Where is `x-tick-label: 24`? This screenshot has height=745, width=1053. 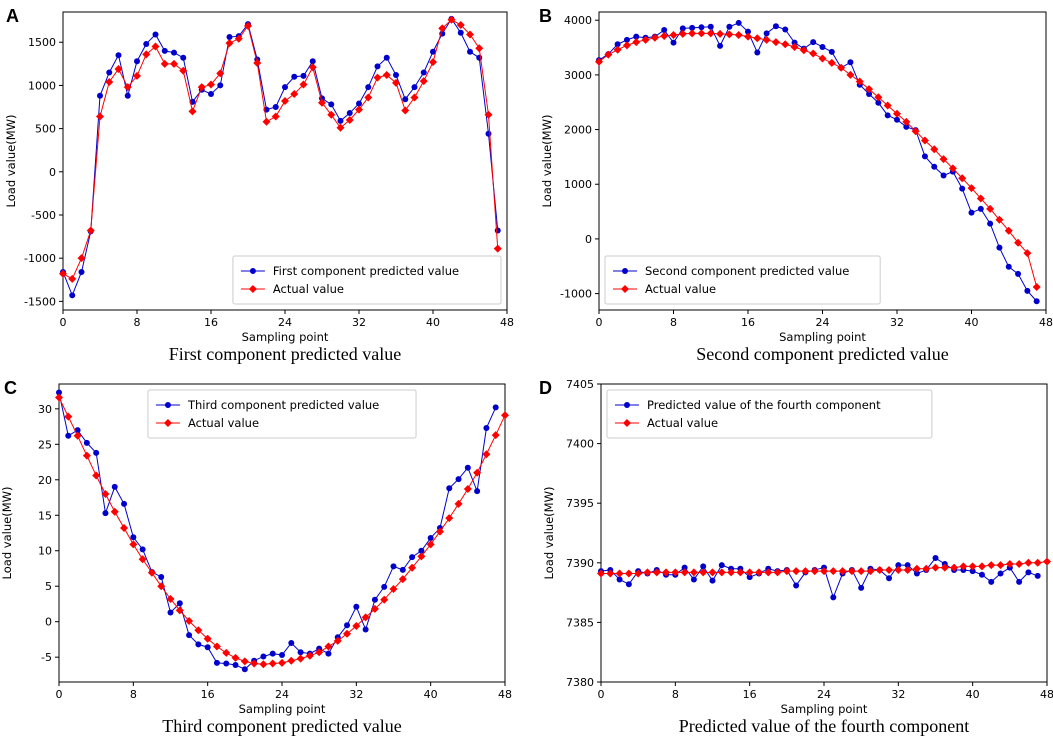
x-tick-label: 24 is located at coordinates (285, 322).